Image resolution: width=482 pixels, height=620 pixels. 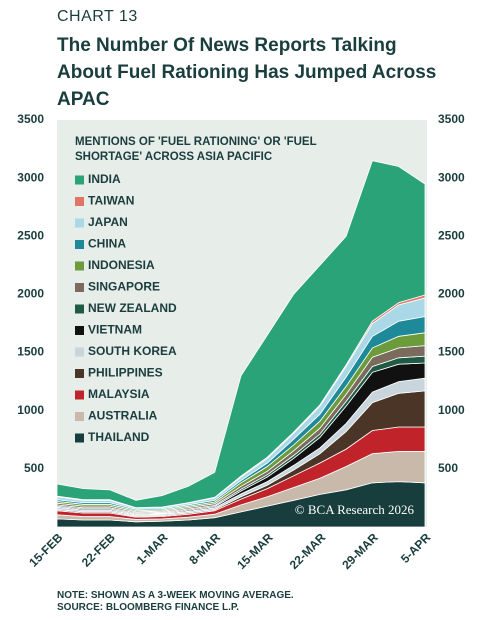 What do you see at coordinates (451, 177) in the screenshot?
I see `y2-tick-label: 3000` at bounding box center [451, 177].